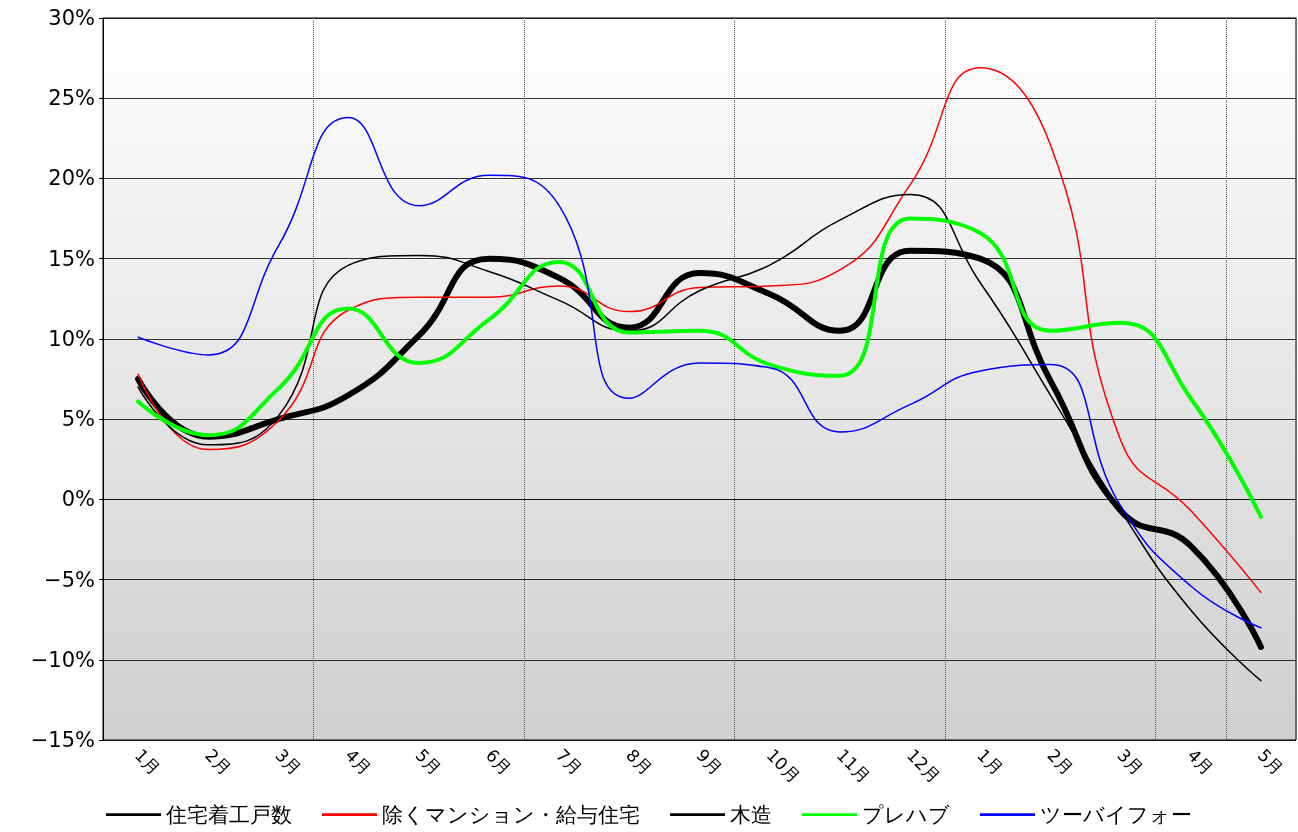  I want to click on y-tick-label: 25%, so click(71, 98).